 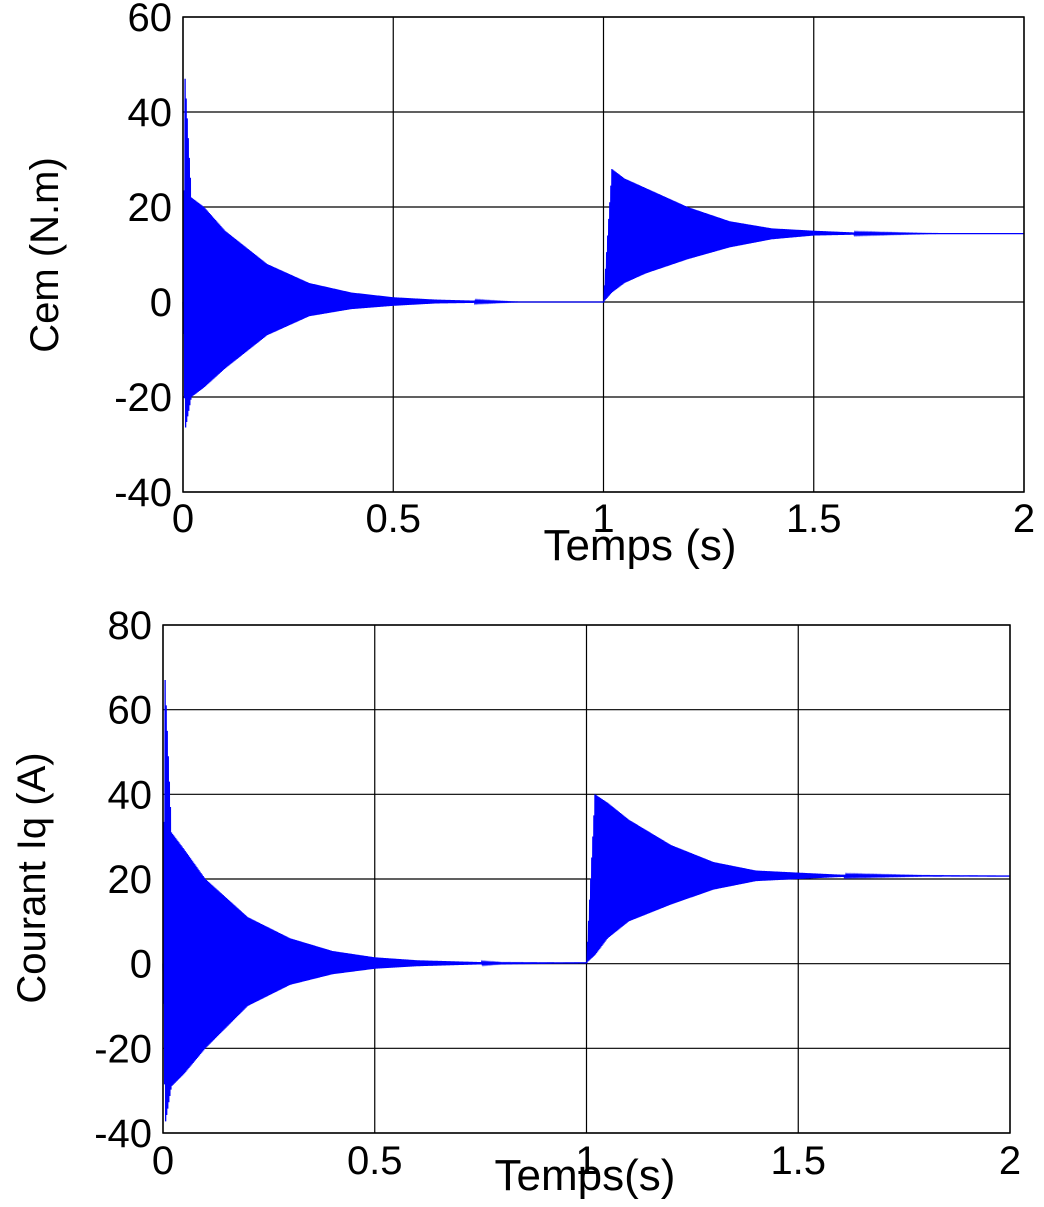 What do you see at coordinates (32, 877) in the screenshot?
I see `y-axis-label: Courant Iq (A)` at bounding box center [32, 877].